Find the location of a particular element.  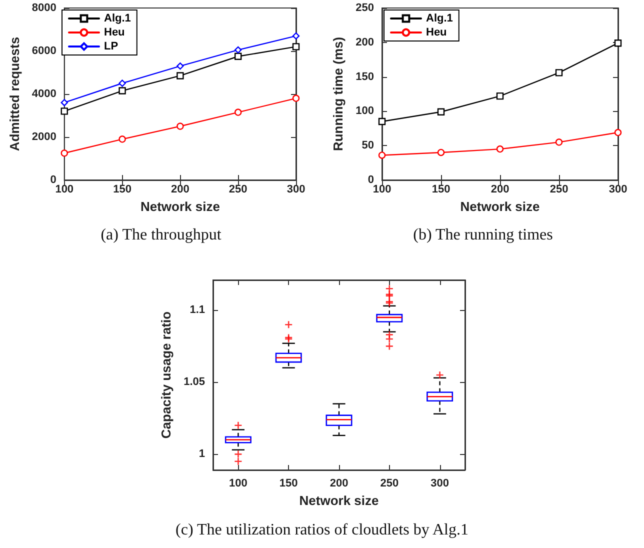

text: (b) The running times is located at coordinates (483, 235).